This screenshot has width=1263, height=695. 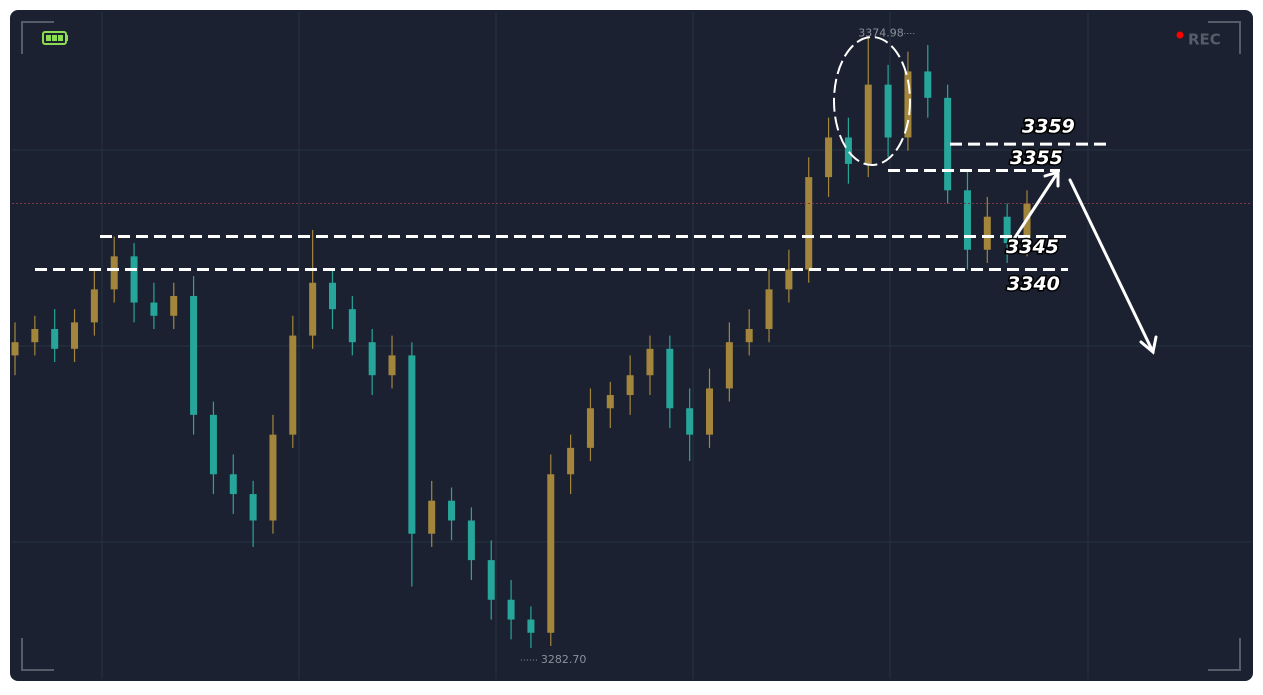 I want to click on high-label: 3374.98, so click(x=881, y=33).